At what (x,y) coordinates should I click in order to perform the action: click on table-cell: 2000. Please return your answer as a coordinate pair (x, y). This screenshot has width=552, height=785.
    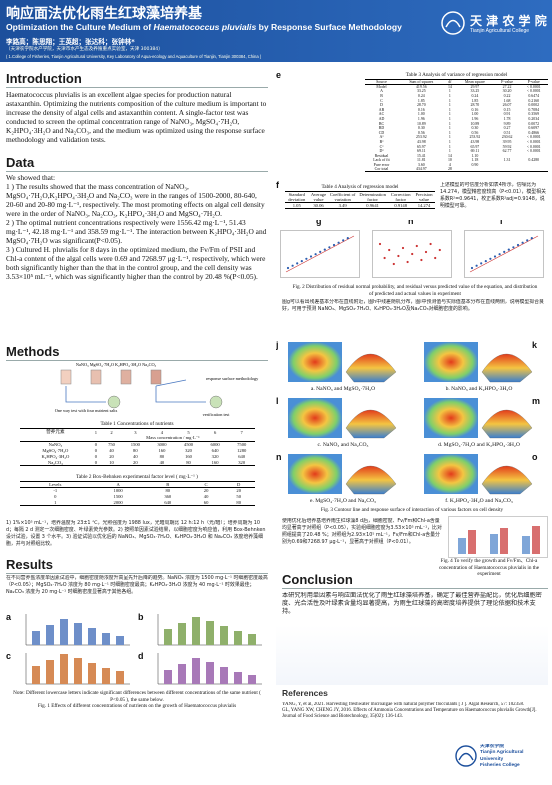
    Looking at the image, I should click on (118, 502).